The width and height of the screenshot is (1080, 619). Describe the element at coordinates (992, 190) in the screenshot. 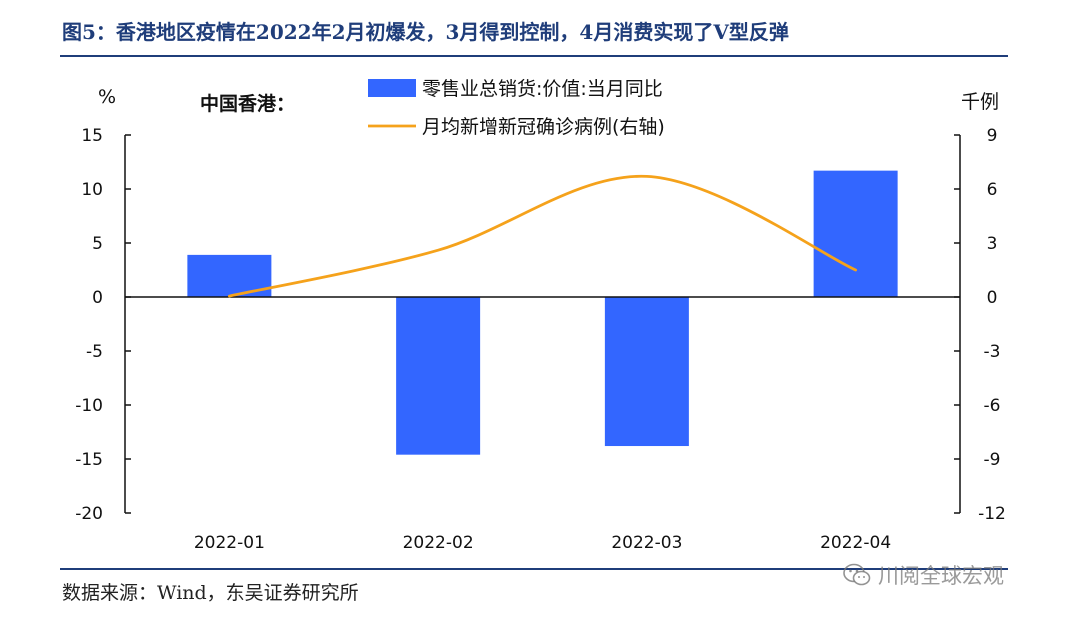

I see `right-tick-label: 6` at that location.